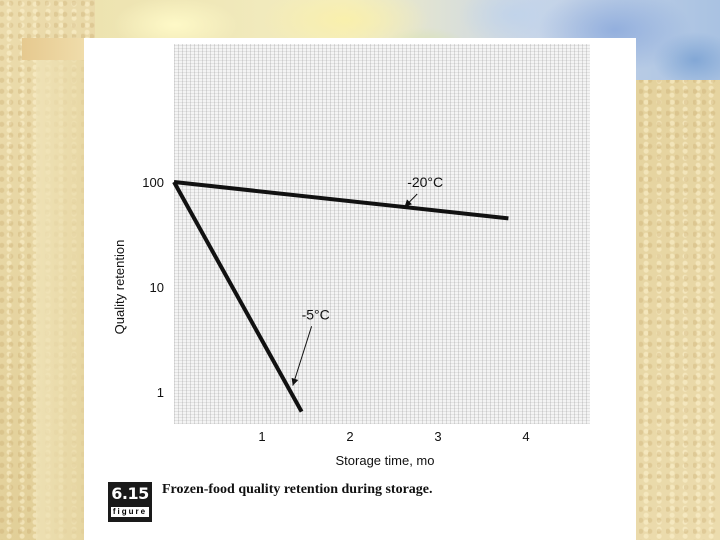 The height and width of the screenshot is (540, 720). What do you see at coordinates (160, 392) in the screenshot?
I see `y-tick-label: 1` at bounding box center [160, 392].